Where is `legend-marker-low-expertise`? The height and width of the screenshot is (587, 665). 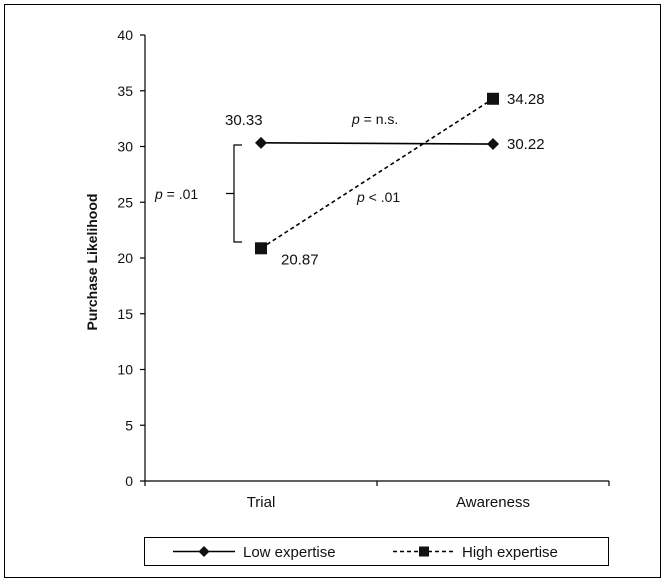 legend-marker-low-expertise is located at coordinates (204, 551).